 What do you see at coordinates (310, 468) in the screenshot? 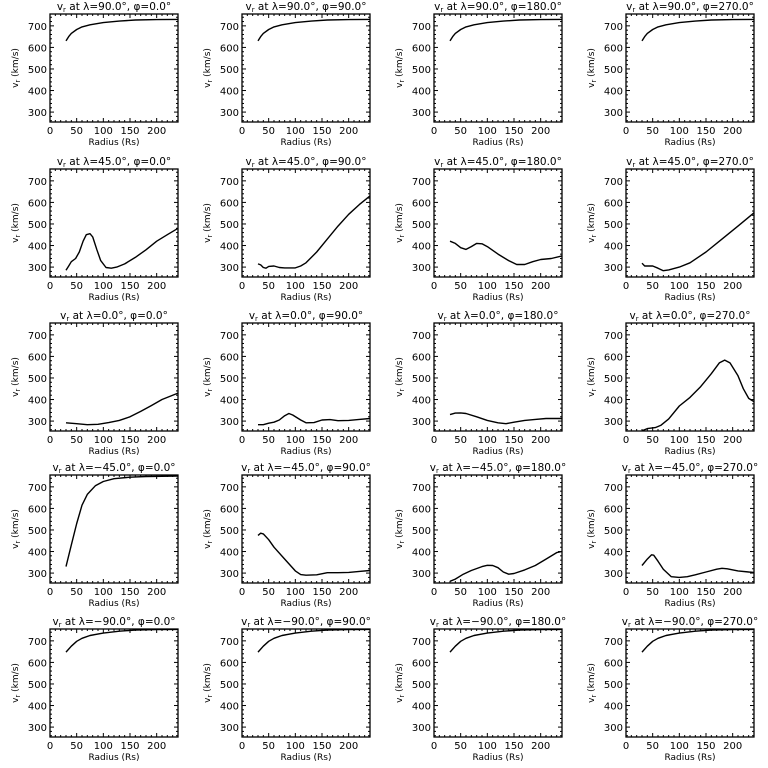
I see `panel-title-rest: at λ=−45.0°, φ=90.0°` at bounding box center [310, 468].